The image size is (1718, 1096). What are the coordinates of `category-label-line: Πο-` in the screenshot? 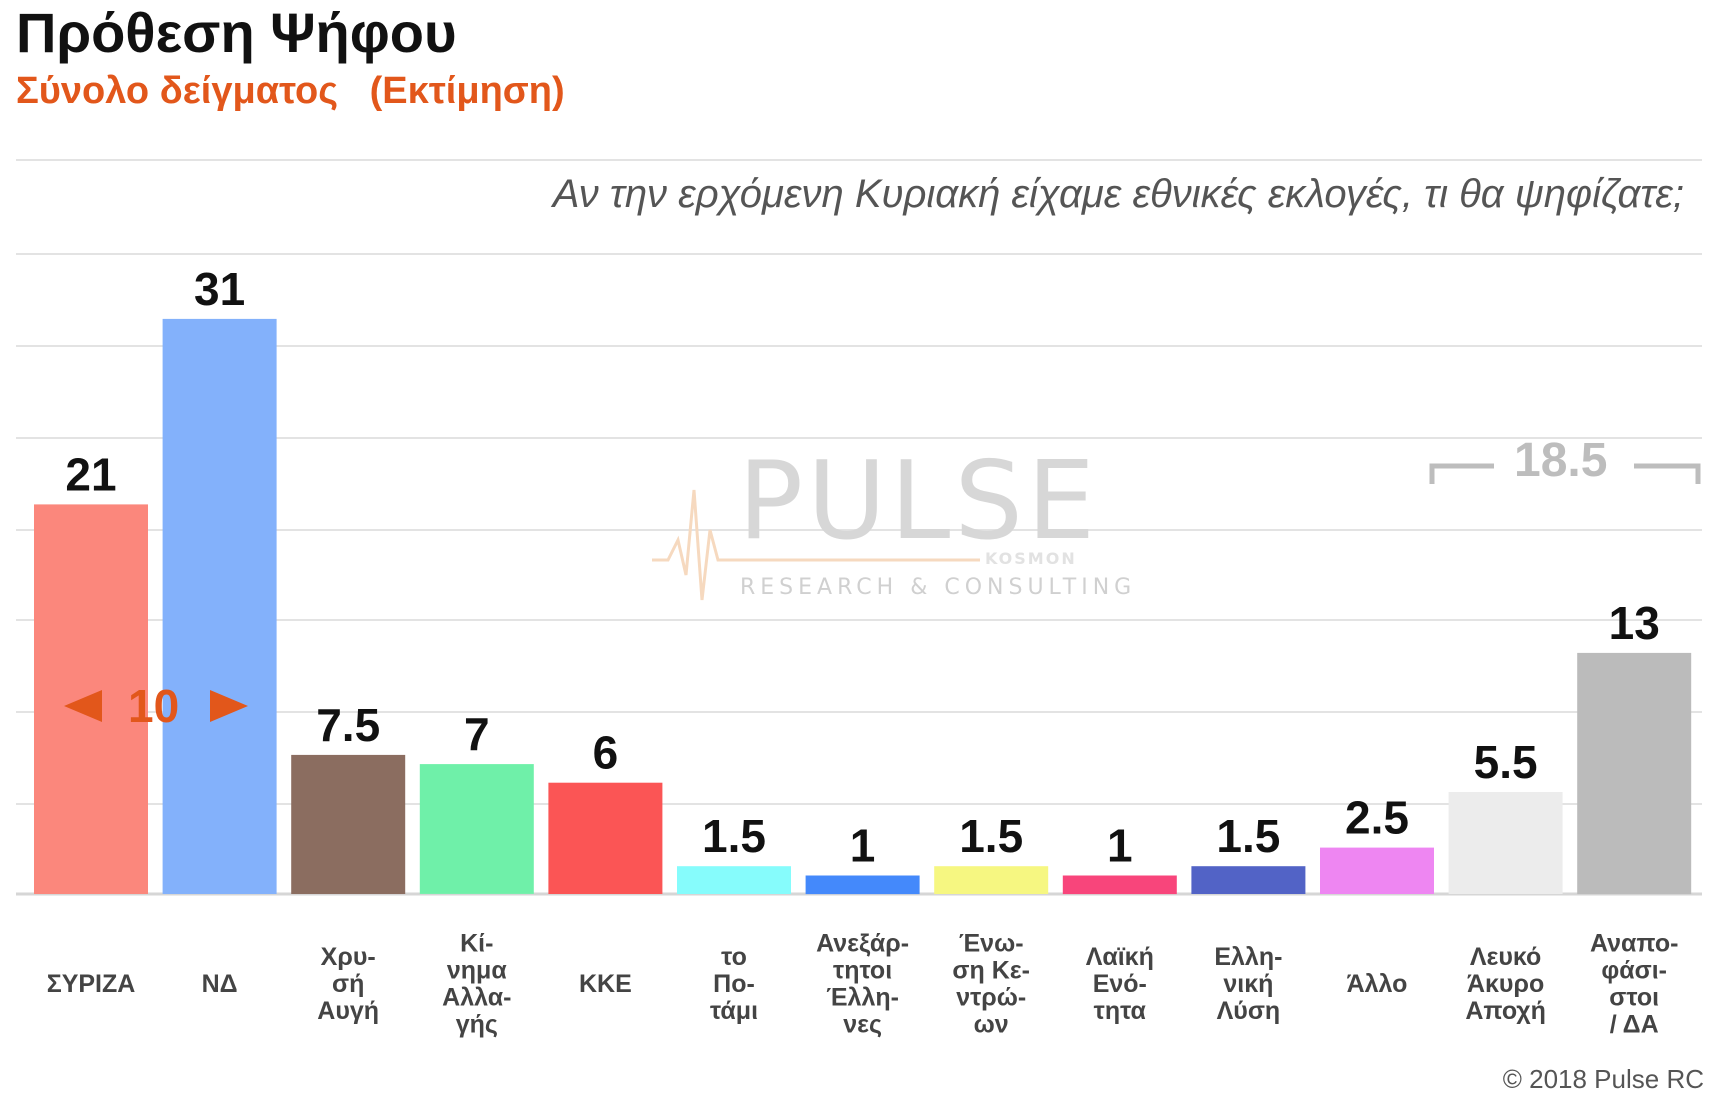 It's located at (734, 984).